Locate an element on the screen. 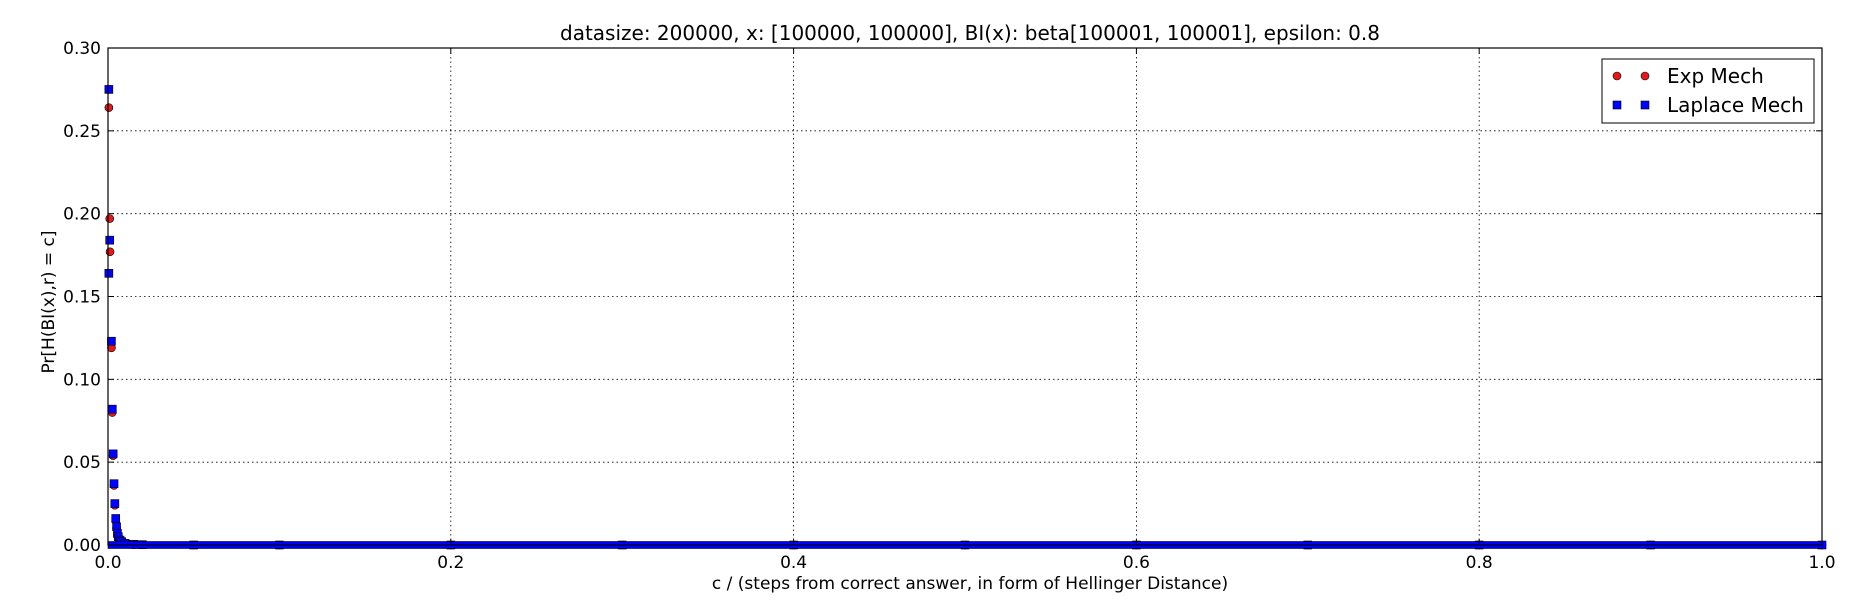  x-tick-label: 0.4 is located at coordinates (793, 563).